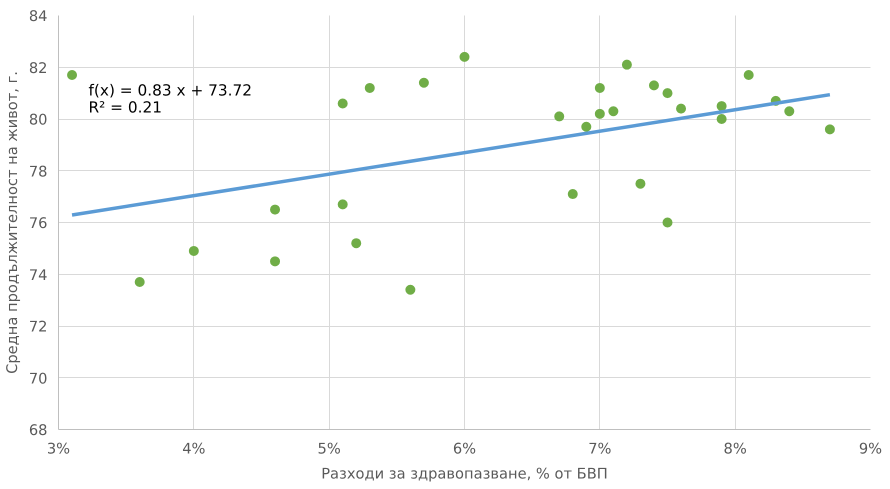 This screenshot has width=890, height=489. What do you see at coordinates (170, 91) in the screenshot?
I see `annotation: f(x) = 0.83 x + 73.72` at bounding box center [170, 91].